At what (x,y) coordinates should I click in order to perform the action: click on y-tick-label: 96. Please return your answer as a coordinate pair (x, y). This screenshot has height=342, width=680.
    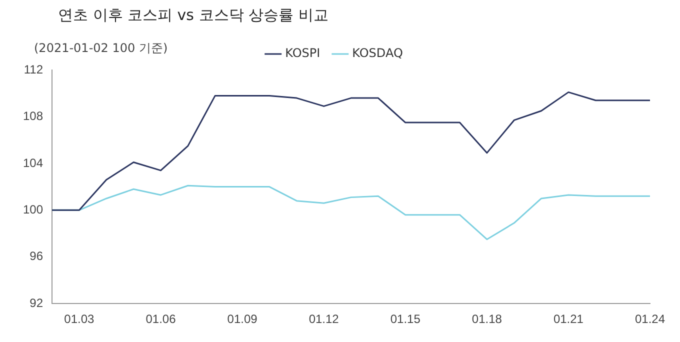
    Looking at the image, I should click on (37, 256).